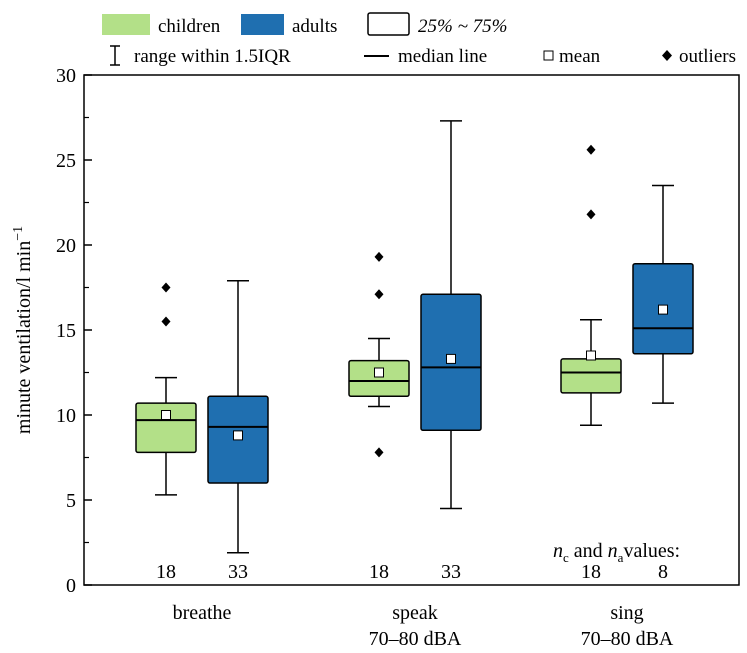 The height and width of the screenshot is (653, 747). What do you see at coordinates (548, 55) in the screenshot?
I see `legend-mean-icon` at bounding box center [548, 55].